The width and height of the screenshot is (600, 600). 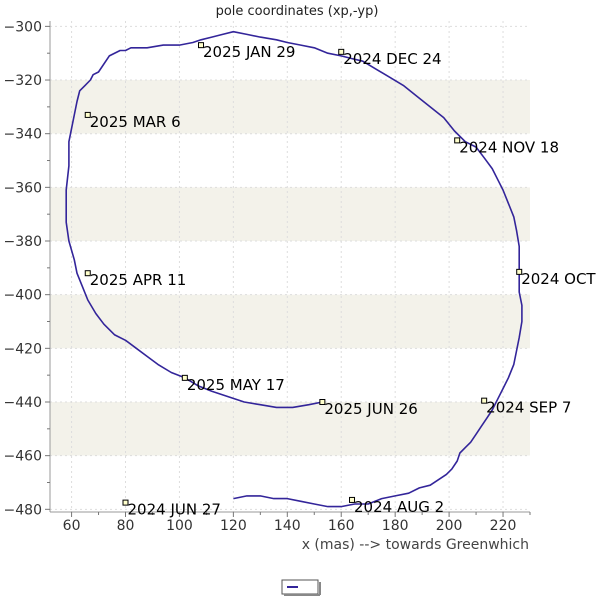 What do you see at coordinates (233, 526) in the screenshot?
I see `x-tick-label: 120` at bounding box center [233, 526].